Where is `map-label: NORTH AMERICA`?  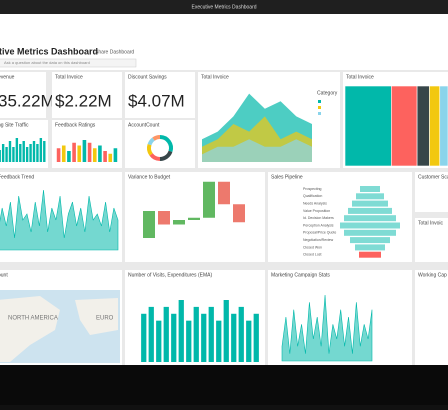 map-label: NORTH AMERICA is located at coordinates (33, 319).